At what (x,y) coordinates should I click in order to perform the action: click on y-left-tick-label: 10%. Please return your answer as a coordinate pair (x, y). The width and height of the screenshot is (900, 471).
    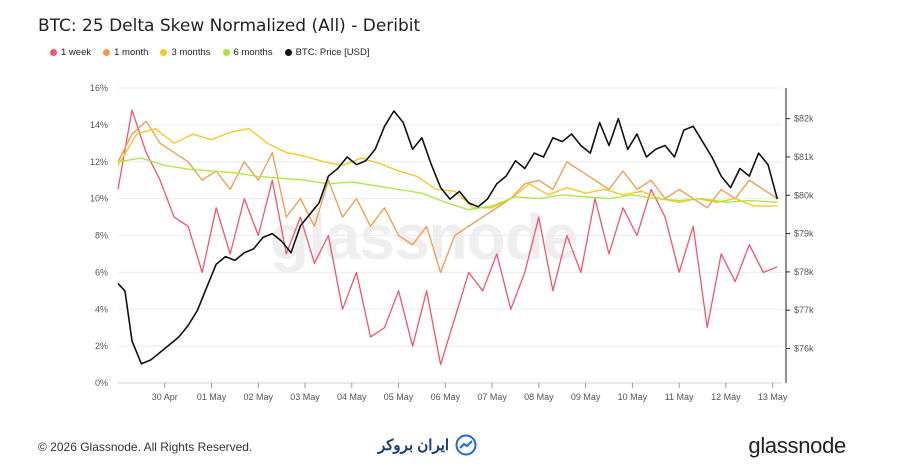
    Looking at the image, I should click on (99, 199).